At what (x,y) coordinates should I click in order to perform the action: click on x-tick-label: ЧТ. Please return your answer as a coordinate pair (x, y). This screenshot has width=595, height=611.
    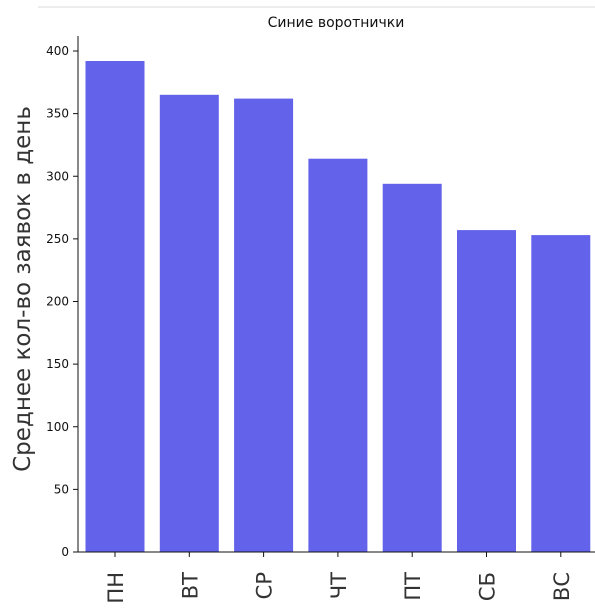
    Looking at the image, I should click on (339, 585).